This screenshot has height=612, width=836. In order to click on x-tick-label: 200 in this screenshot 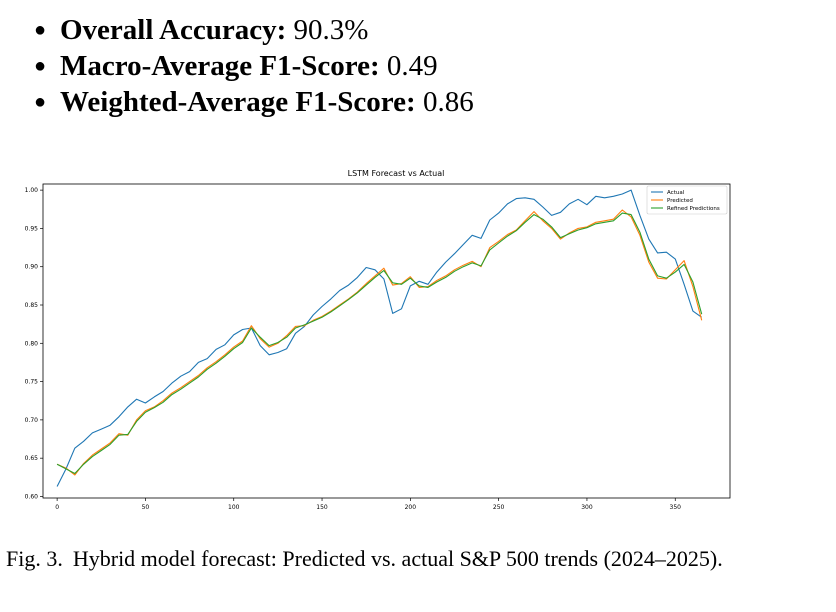, I will do `click(411, 507)`.